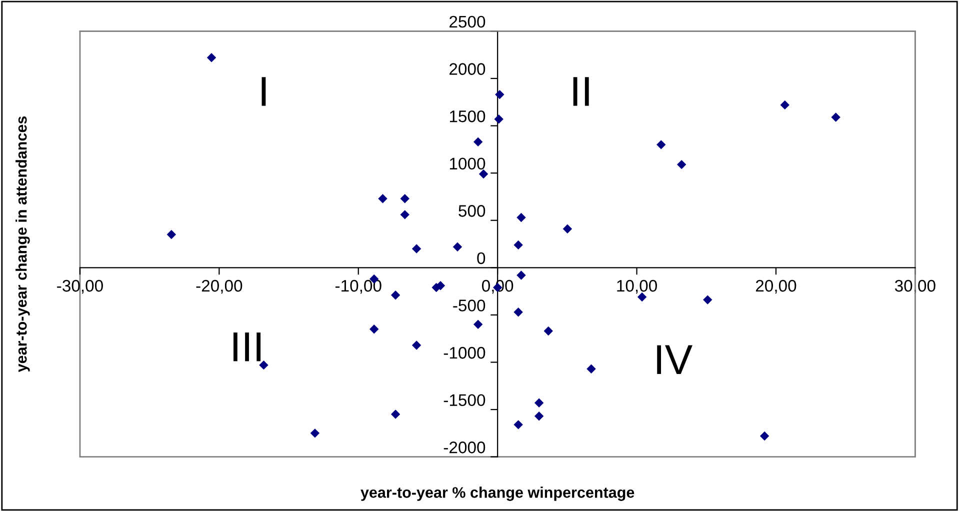  I want to click on annotation: III, so click(247, 347).